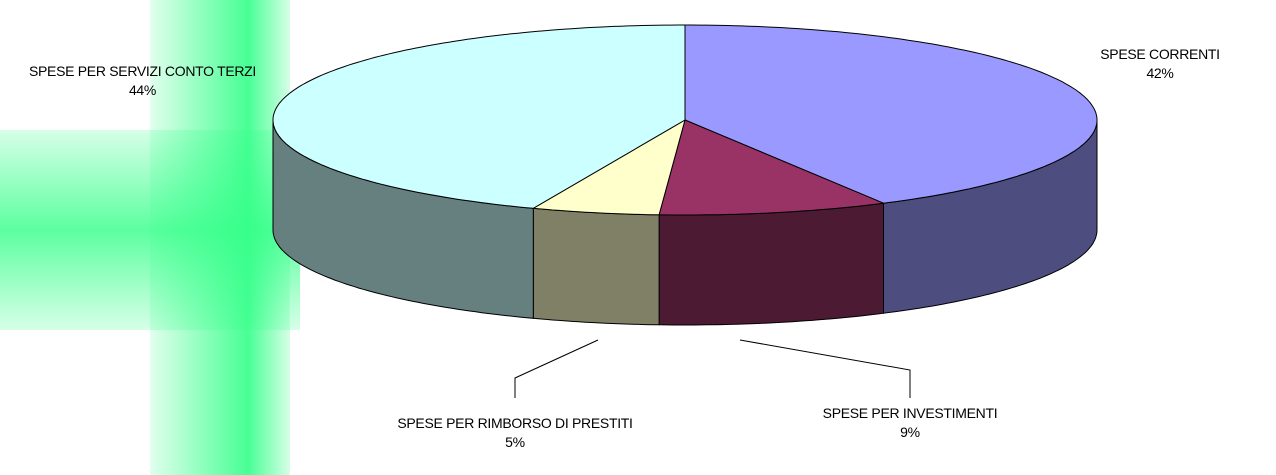  What do you see at coordinates (1160, 64) in the screenshot?
I see `slice-label: SPESE CORRENTI 42%` at bounding box center [1160, 64].